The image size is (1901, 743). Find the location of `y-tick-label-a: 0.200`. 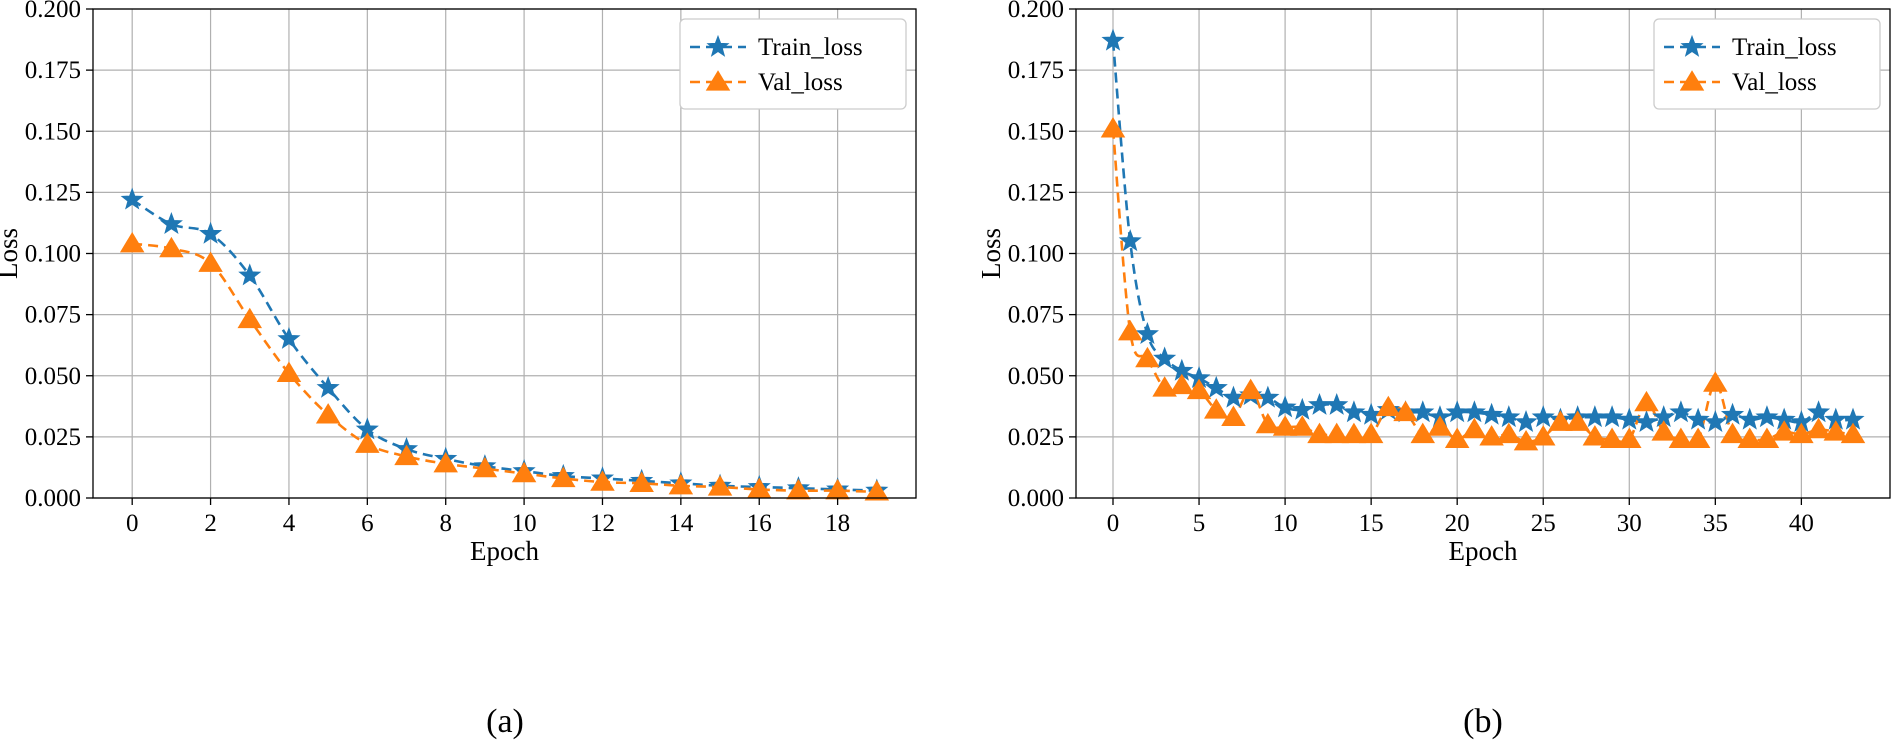

y-tick-label-a: 0.200 is located at coordinates (53, 11).